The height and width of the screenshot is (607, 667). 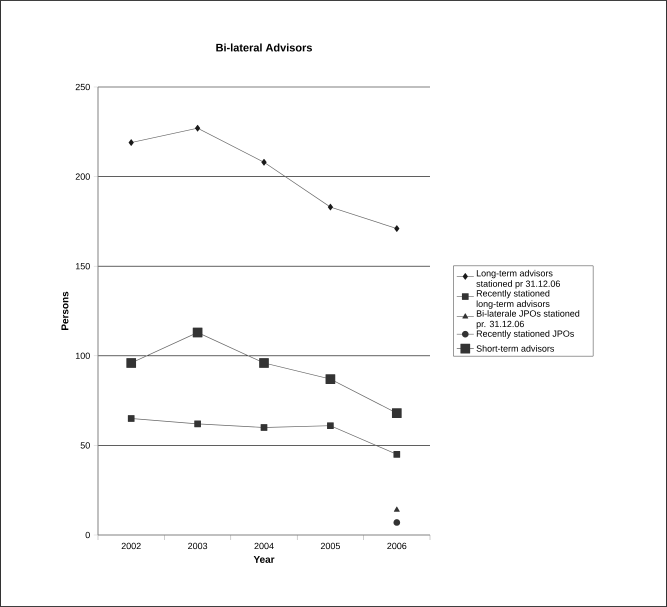 What do you see at coordinates (64, 311) in the screenshot?
I see `y-axis-title: Persons` at bounding box center [64, 311].